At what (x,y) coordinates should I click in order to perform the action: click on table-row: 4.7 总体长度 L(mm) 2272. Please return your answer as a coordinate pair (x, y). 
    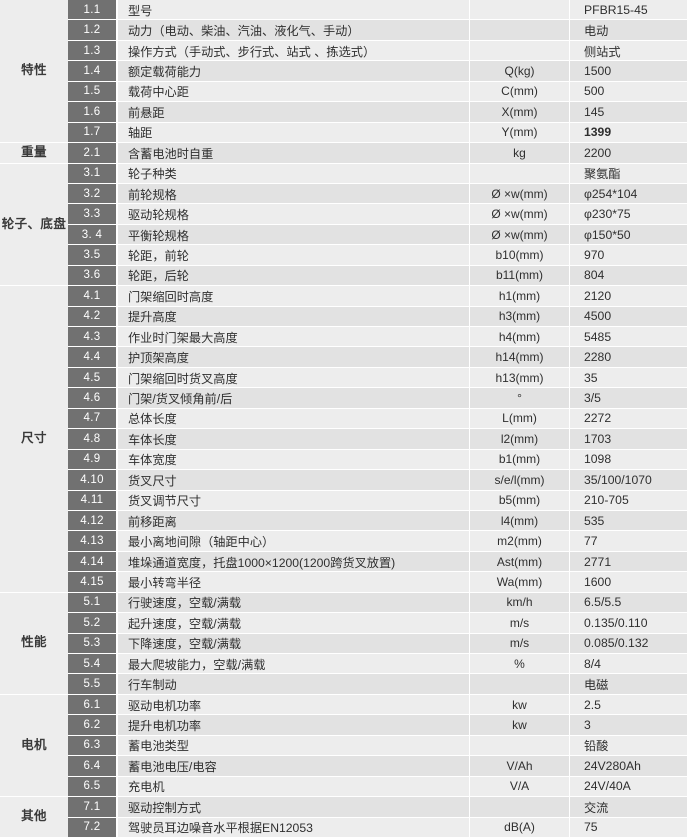
    Looking at the image, I should click on (384, 419).